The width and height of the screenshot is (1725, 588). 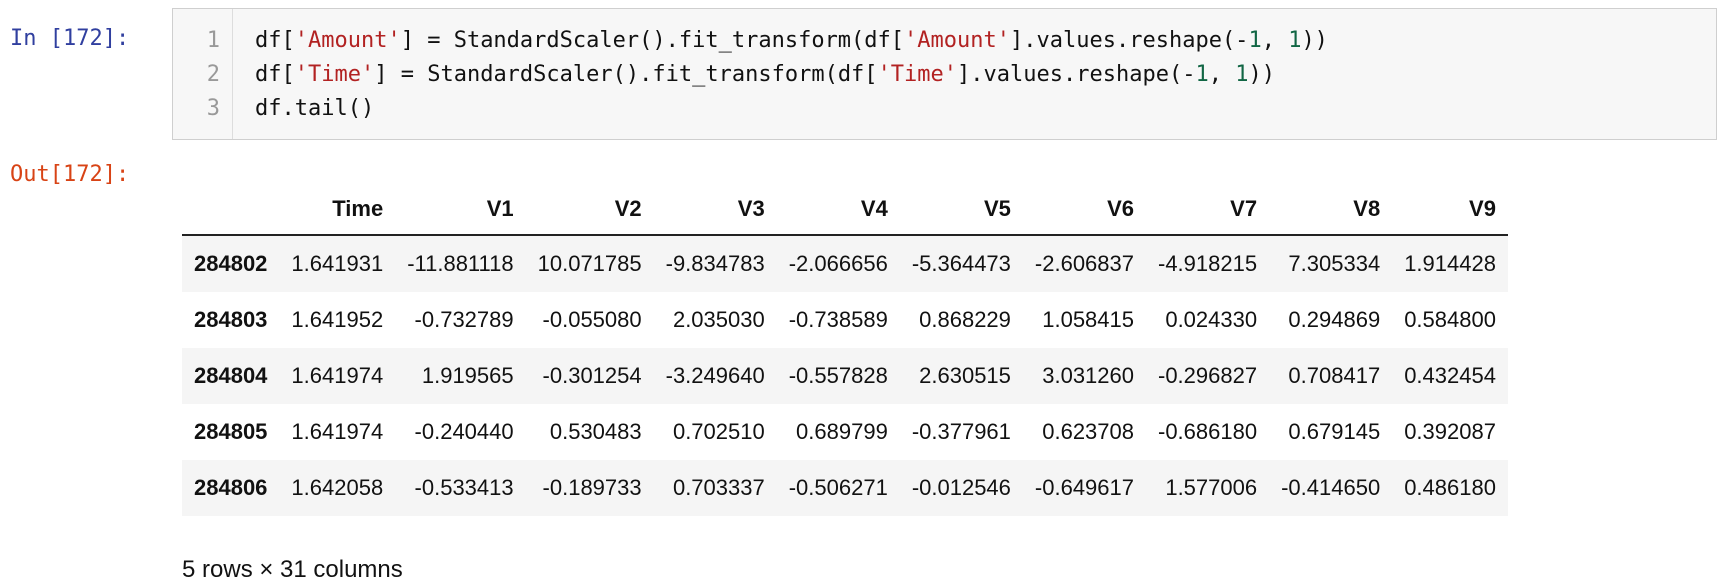 I want to click on table-cell: 0.708417, so click(x=1334, y=375).